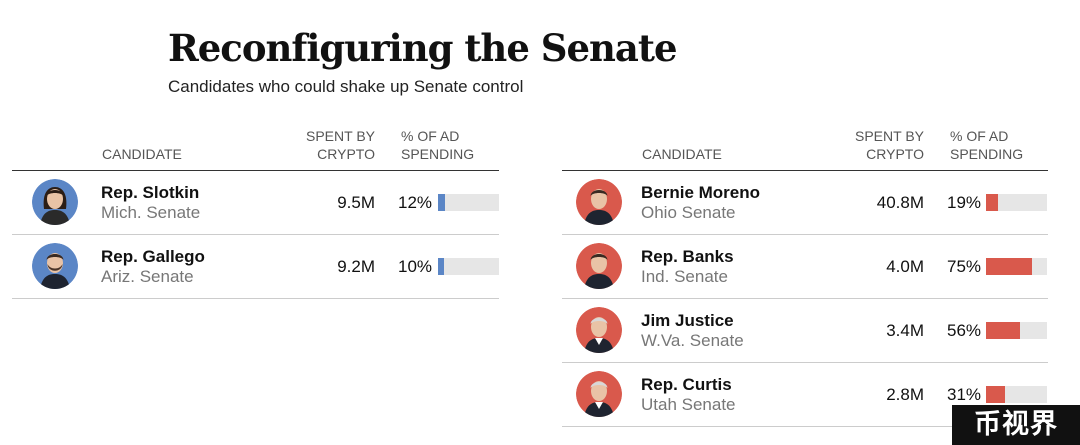  What do you see at coordinates (687, 320) in the screenshot?
I see `candidate-name: Jim Justice` at bounding box center [687, 320].